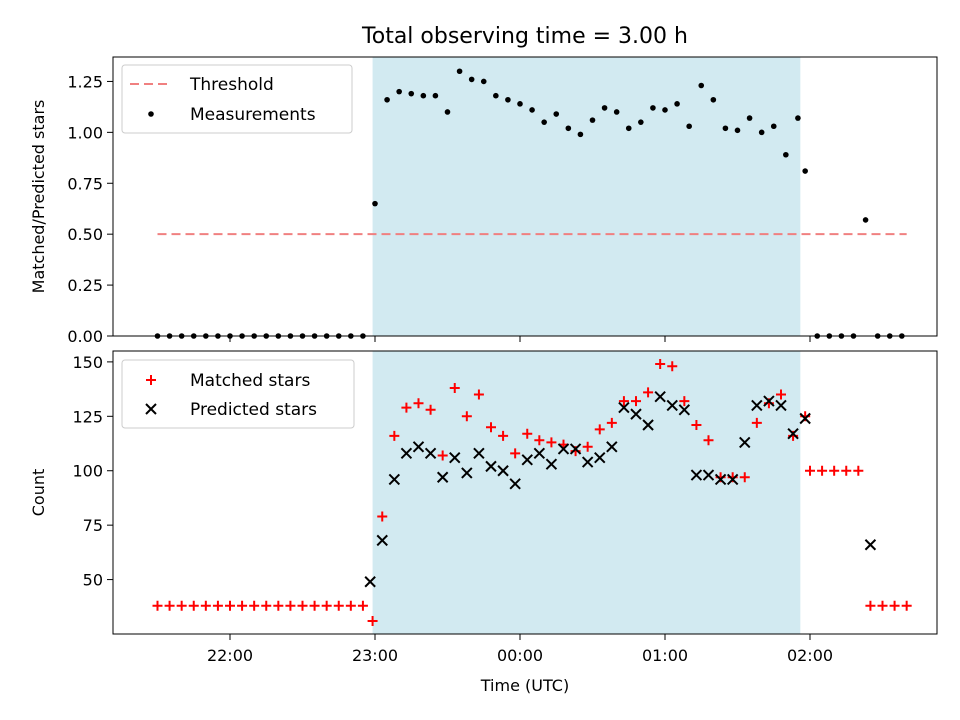  Describe the element at coordinates (87, 362) in the screenshot. I see `bottom-y-tick-label-4: 150` at that location.